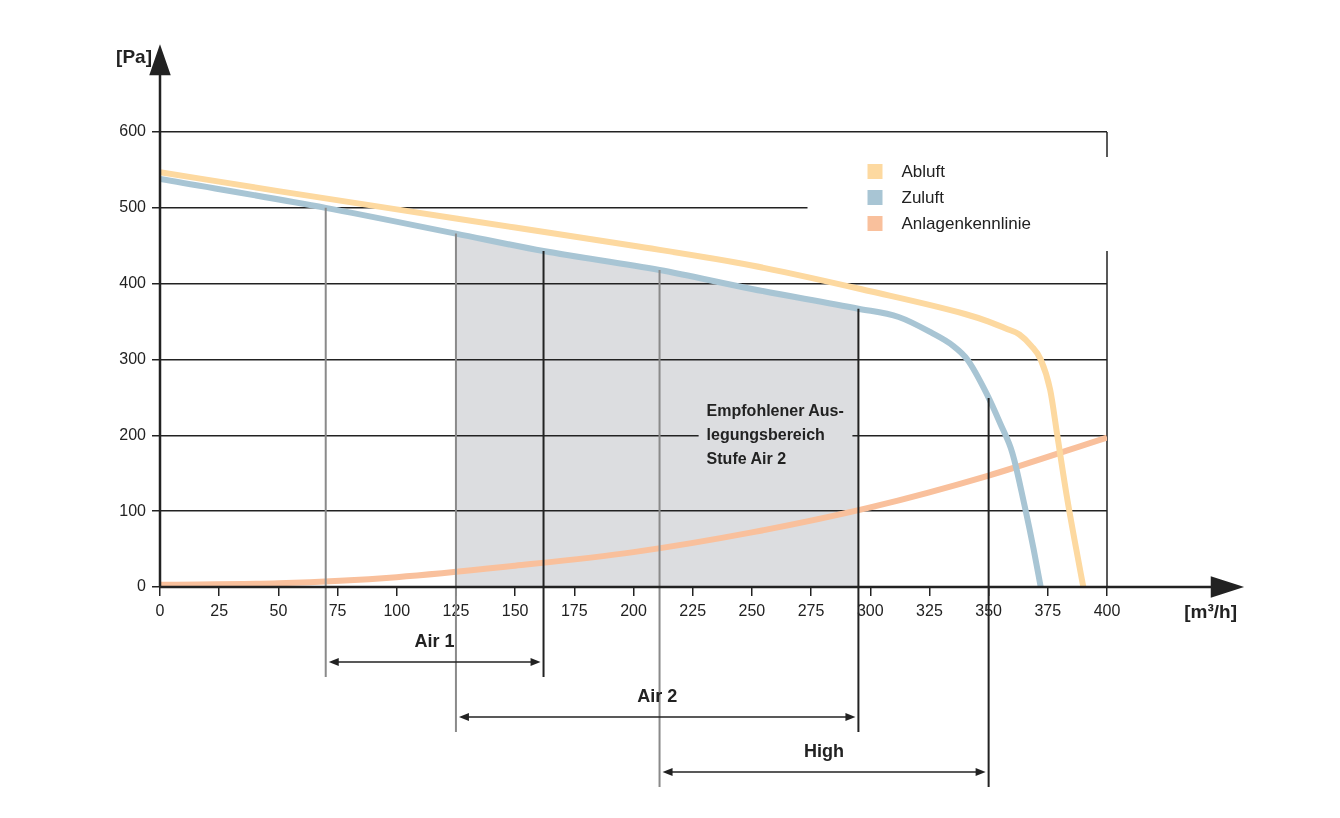  Describe the element at coordinates (1210, 612) in the screenshot. I see `x-axis-title: [m³/h]` at that location.